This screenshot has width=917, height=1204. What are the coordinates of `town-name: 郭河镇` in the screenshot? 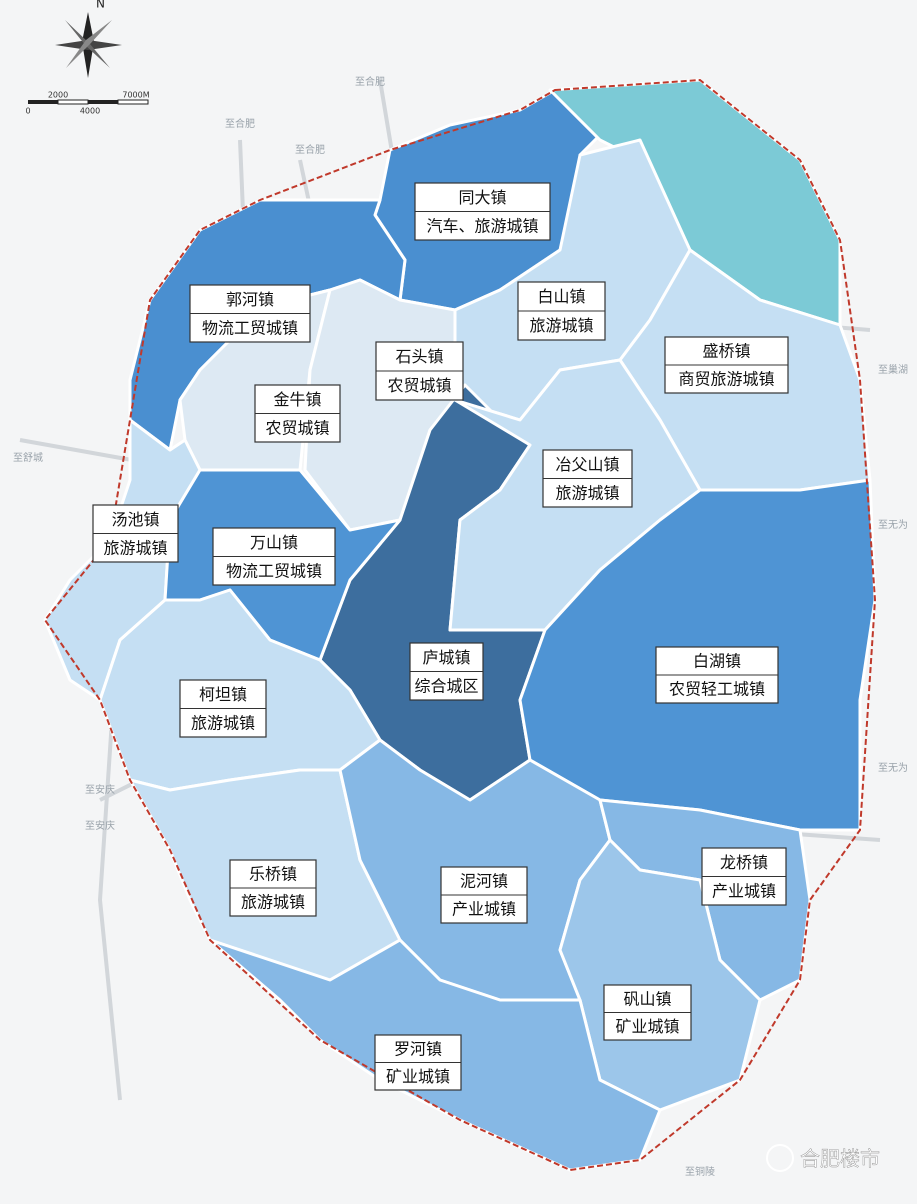 It's located at (250, 299).